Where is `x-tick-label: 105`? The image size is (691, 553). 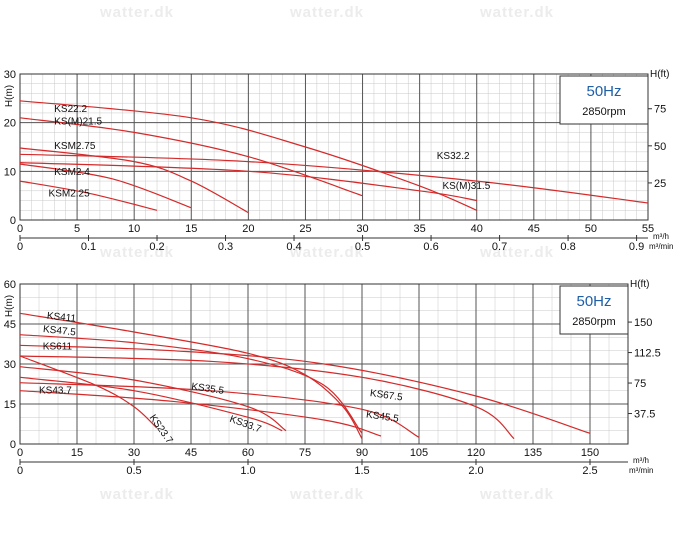 x-tick-label: 105 is located at coordinates (419, 453).